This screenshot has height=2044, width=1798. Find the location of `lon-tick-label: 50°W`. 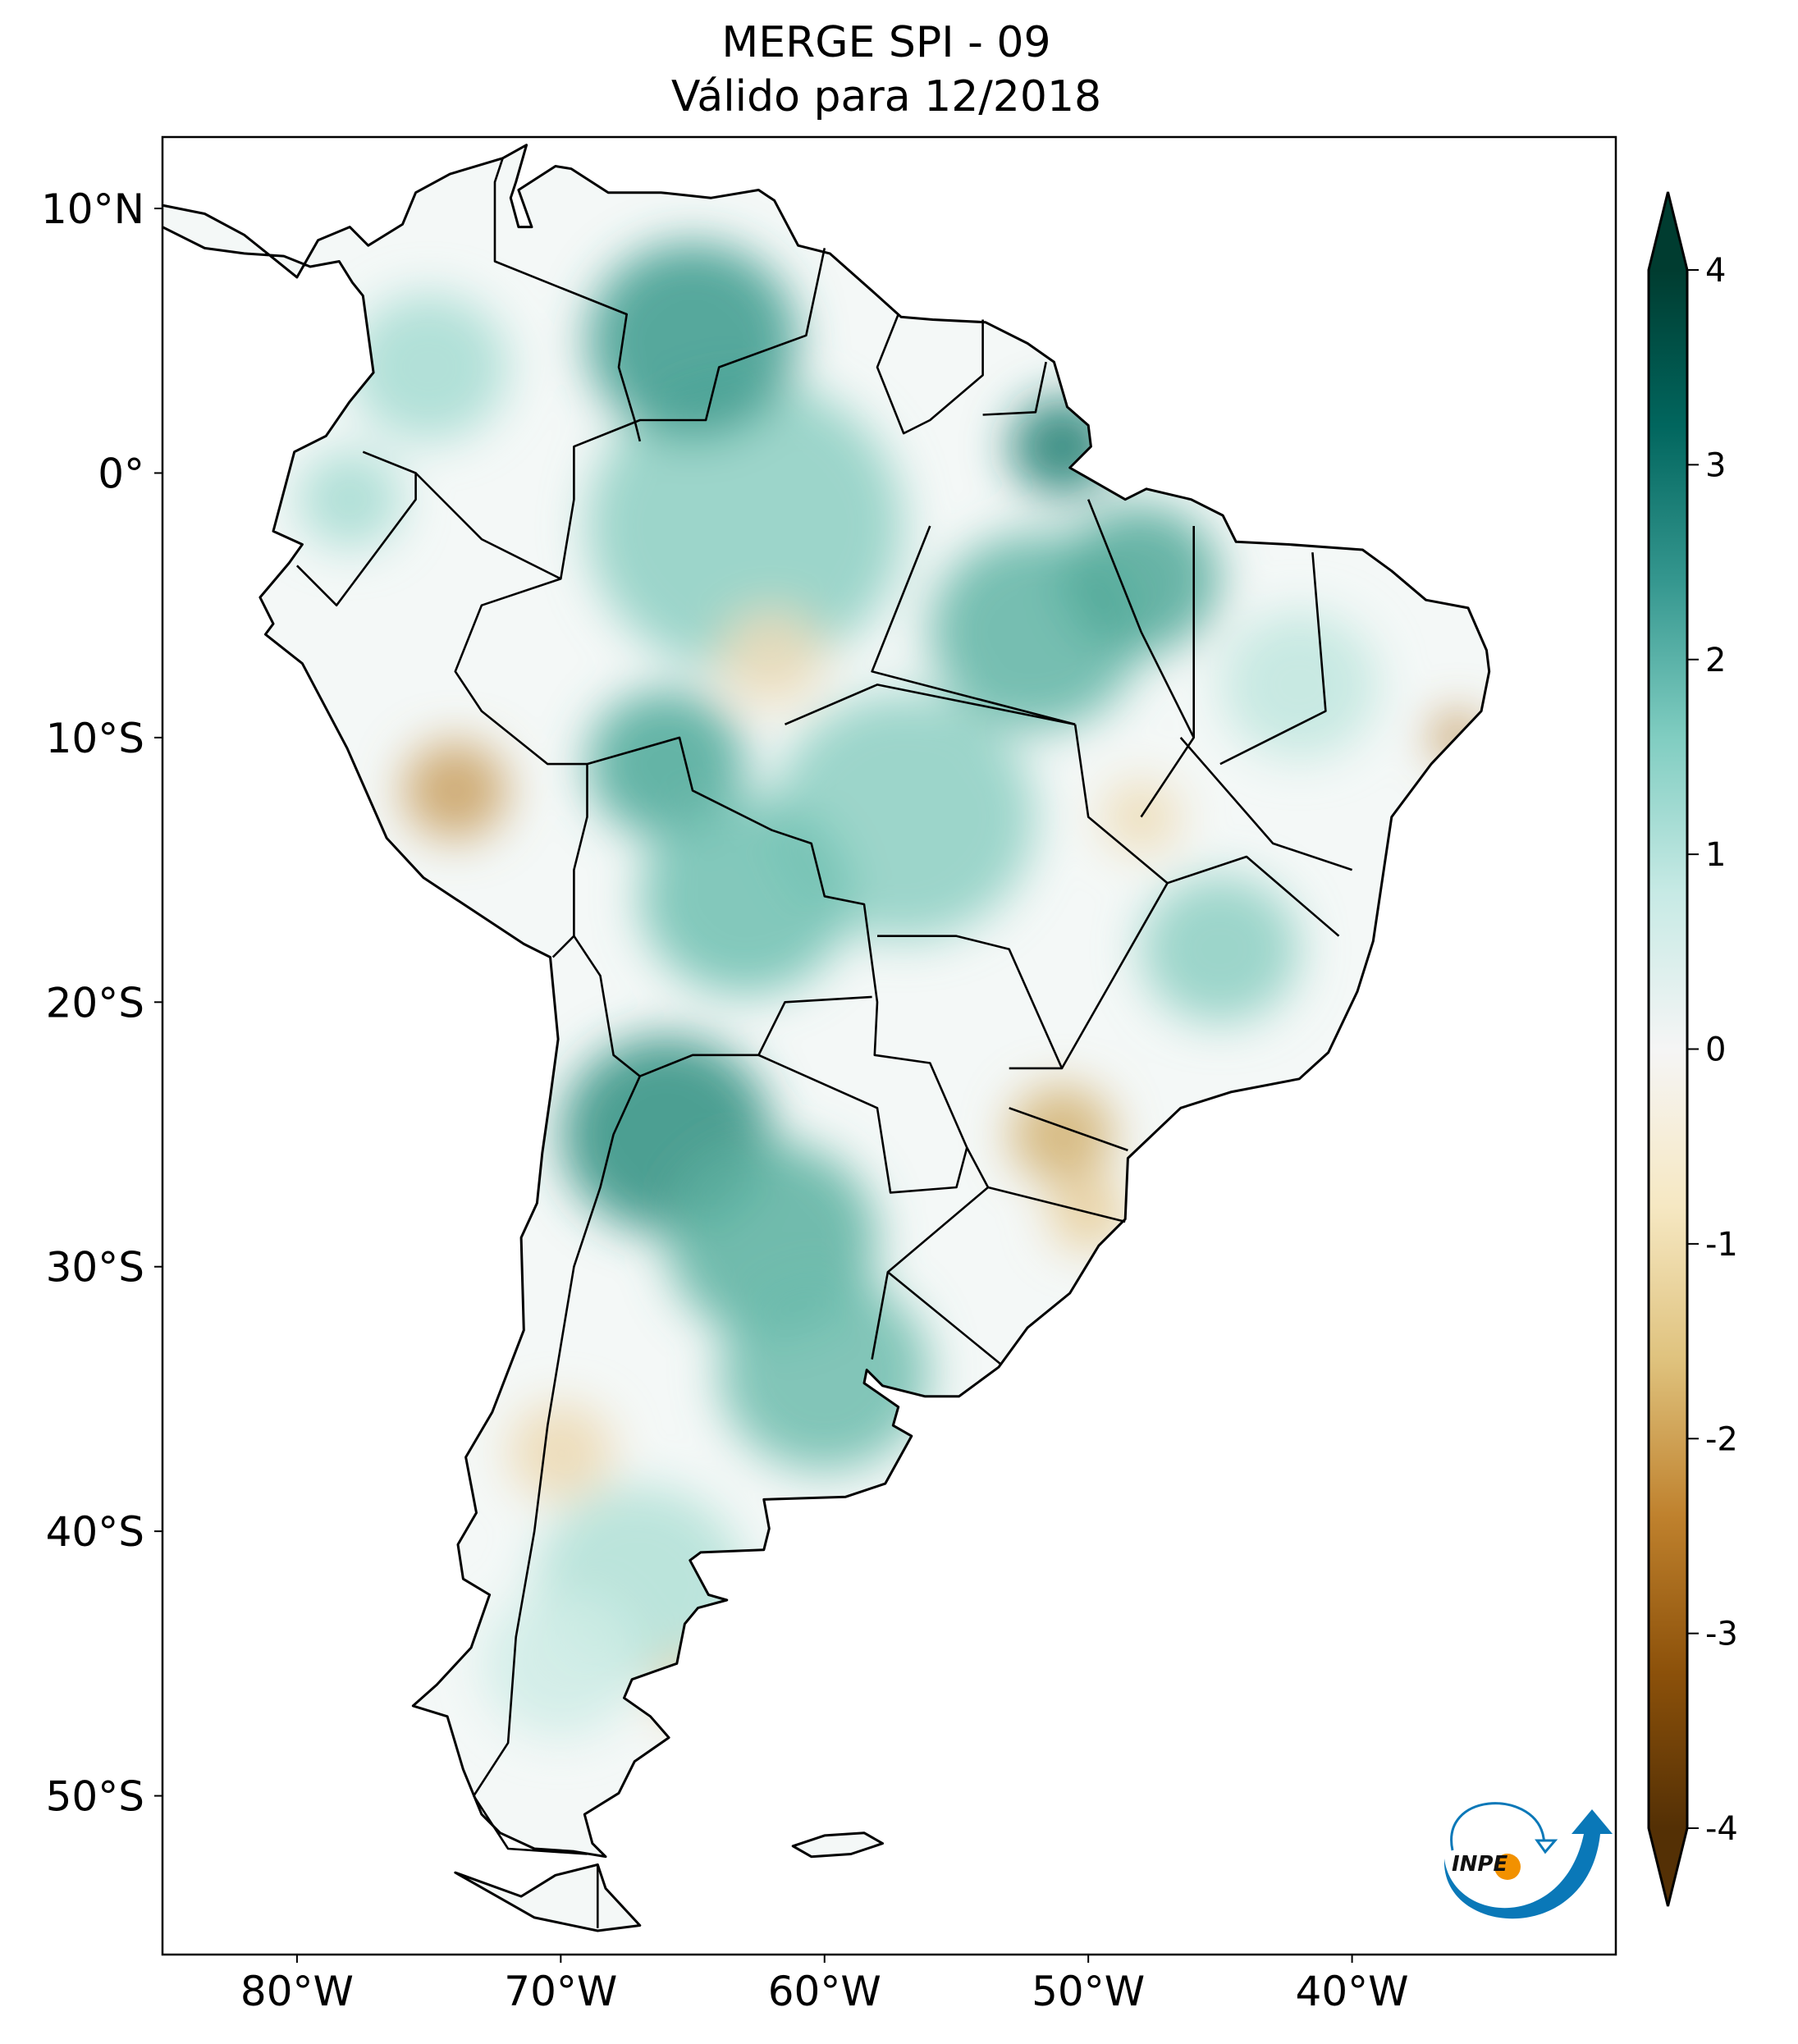

lon-tick-label: 50°W is located at coordinates (1088, 1992).